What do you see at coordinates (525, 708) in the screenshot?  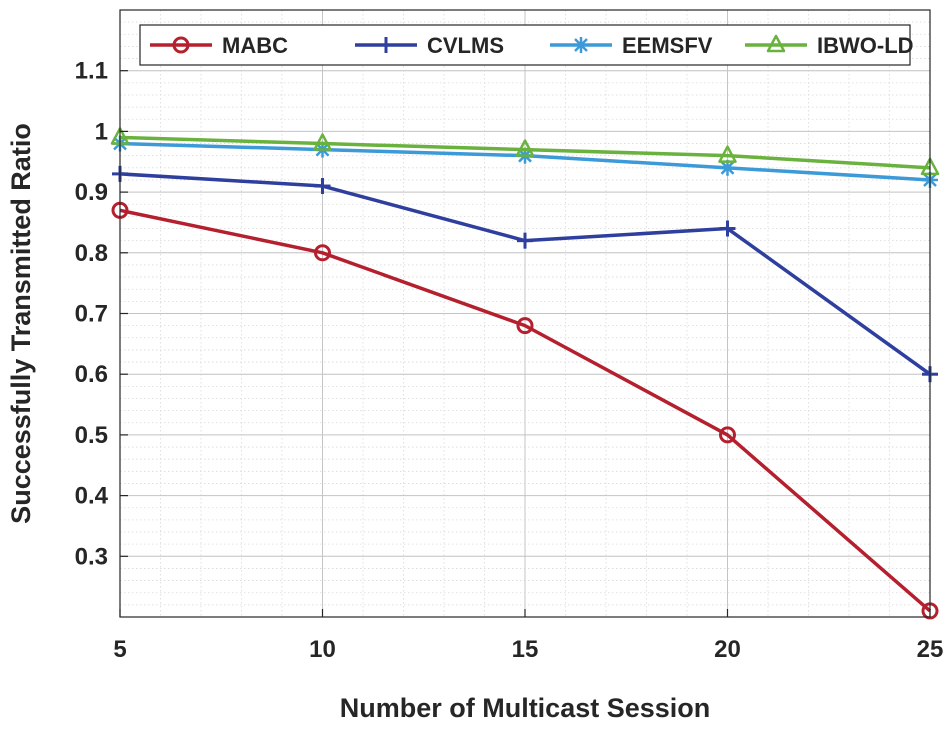 I see `x-axis-title: Number of Multicast Session` at bounding box center [525, 708].